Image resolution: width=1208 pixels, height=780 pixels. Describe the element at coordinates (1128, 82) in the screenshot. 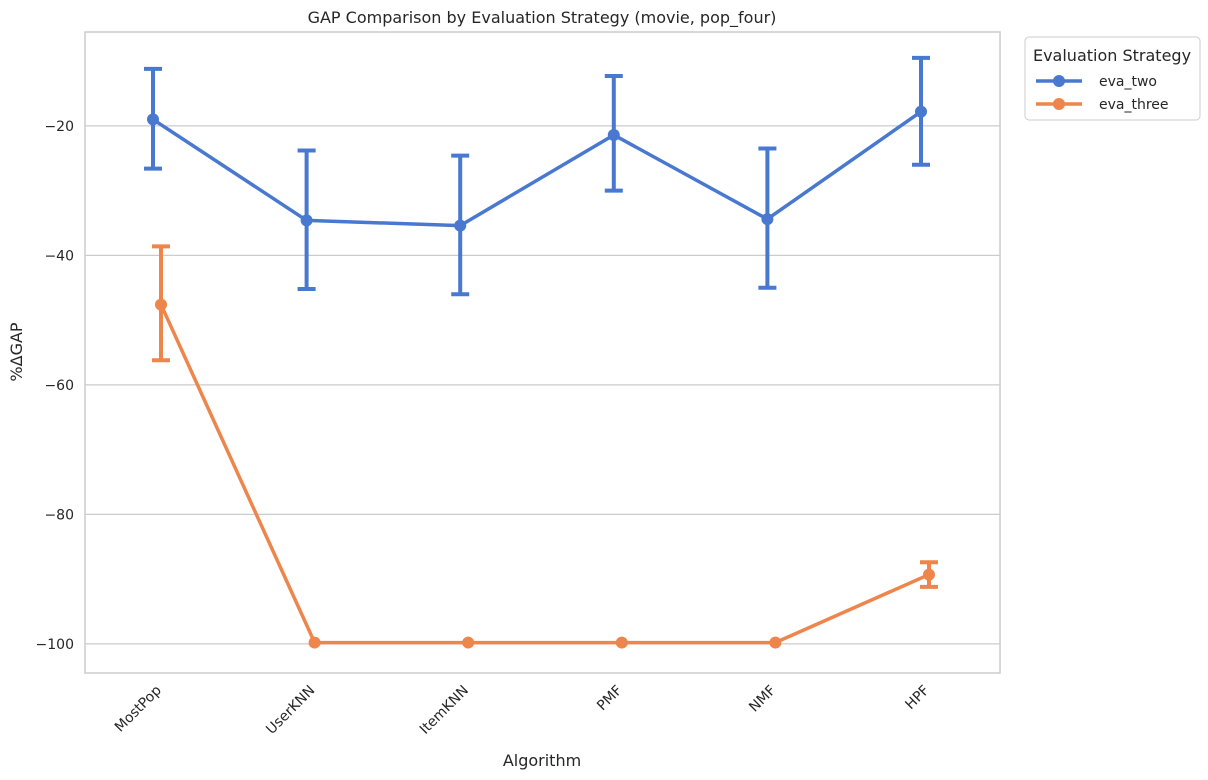

I see `legend-label-eva_two: eva_two` at that location.